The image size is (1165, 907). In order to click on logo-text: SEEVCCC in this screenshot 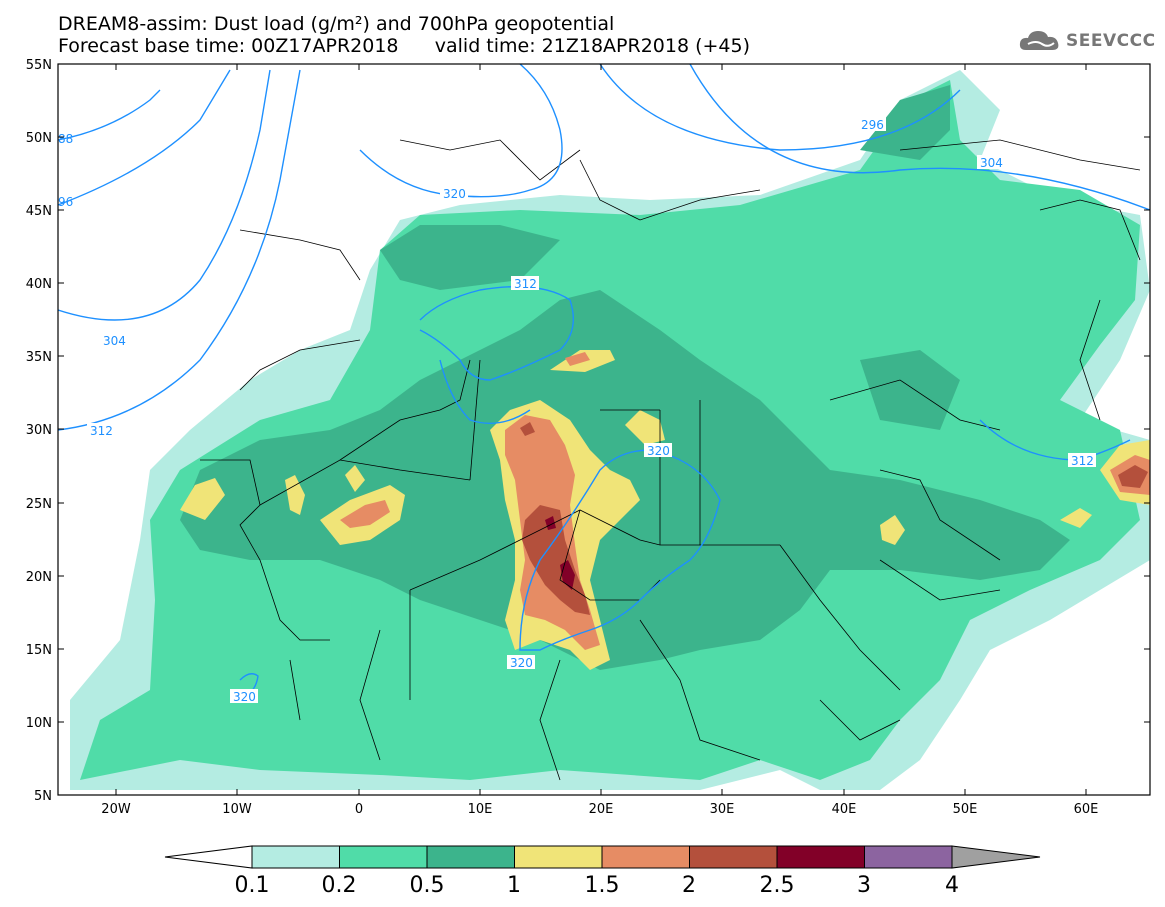, I will do `click(1111, 41)`.